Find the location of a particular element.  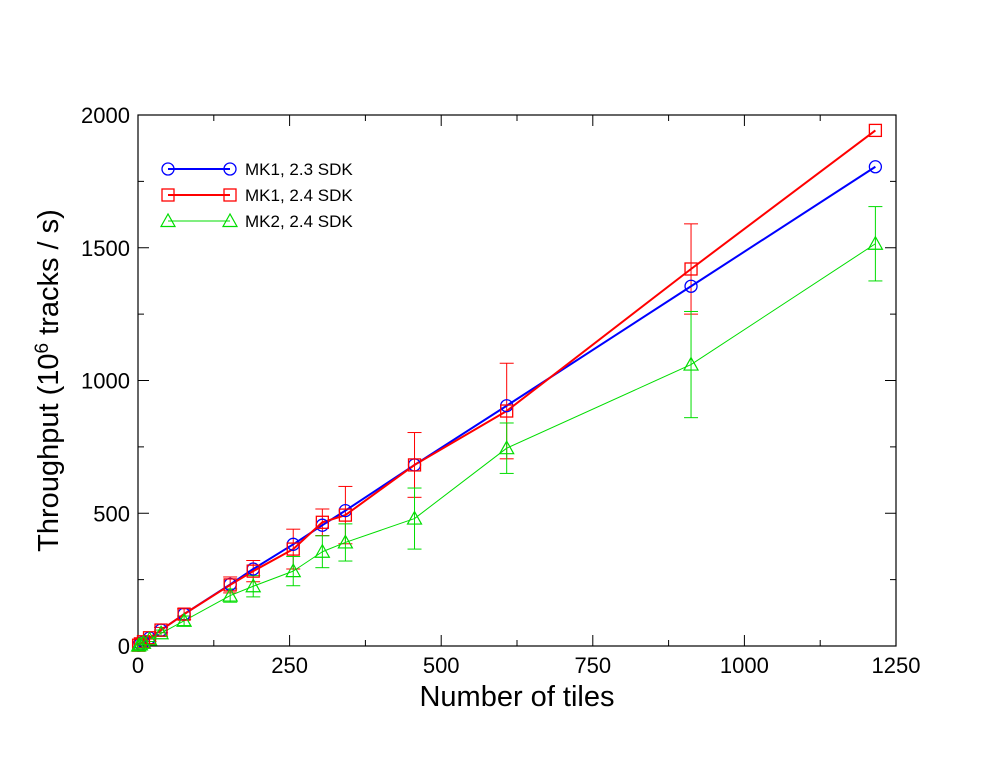

x-axis-title: Number of tiles is located at coordinates (516, 697).